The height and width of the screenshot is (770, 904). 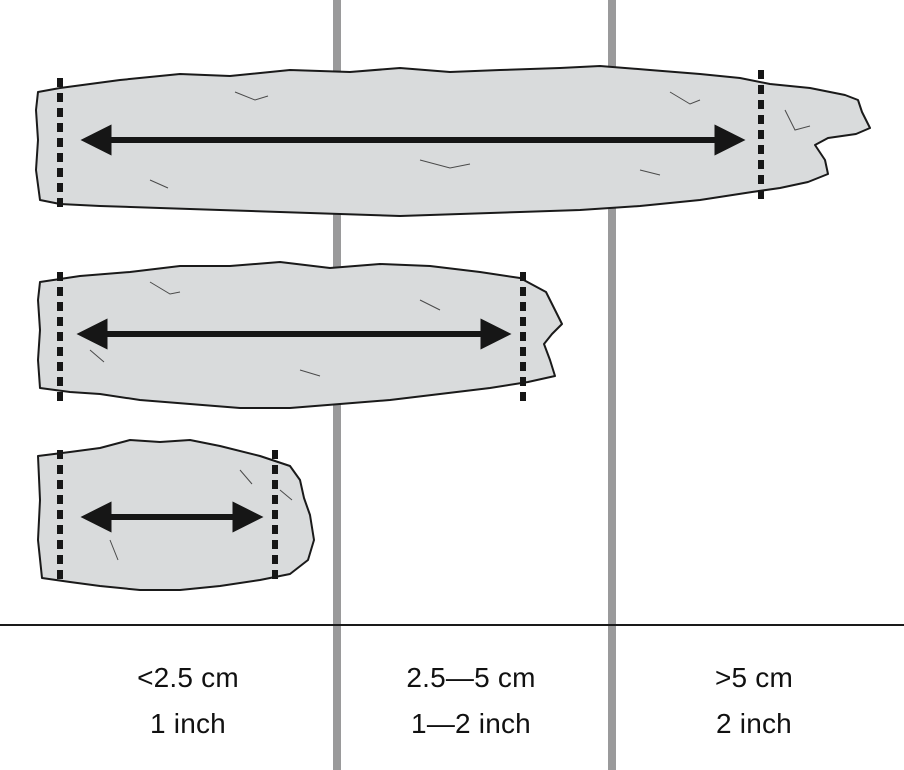 I want to click on category-label-large: >5 cm 2 inch, so click(x=754, y=701).